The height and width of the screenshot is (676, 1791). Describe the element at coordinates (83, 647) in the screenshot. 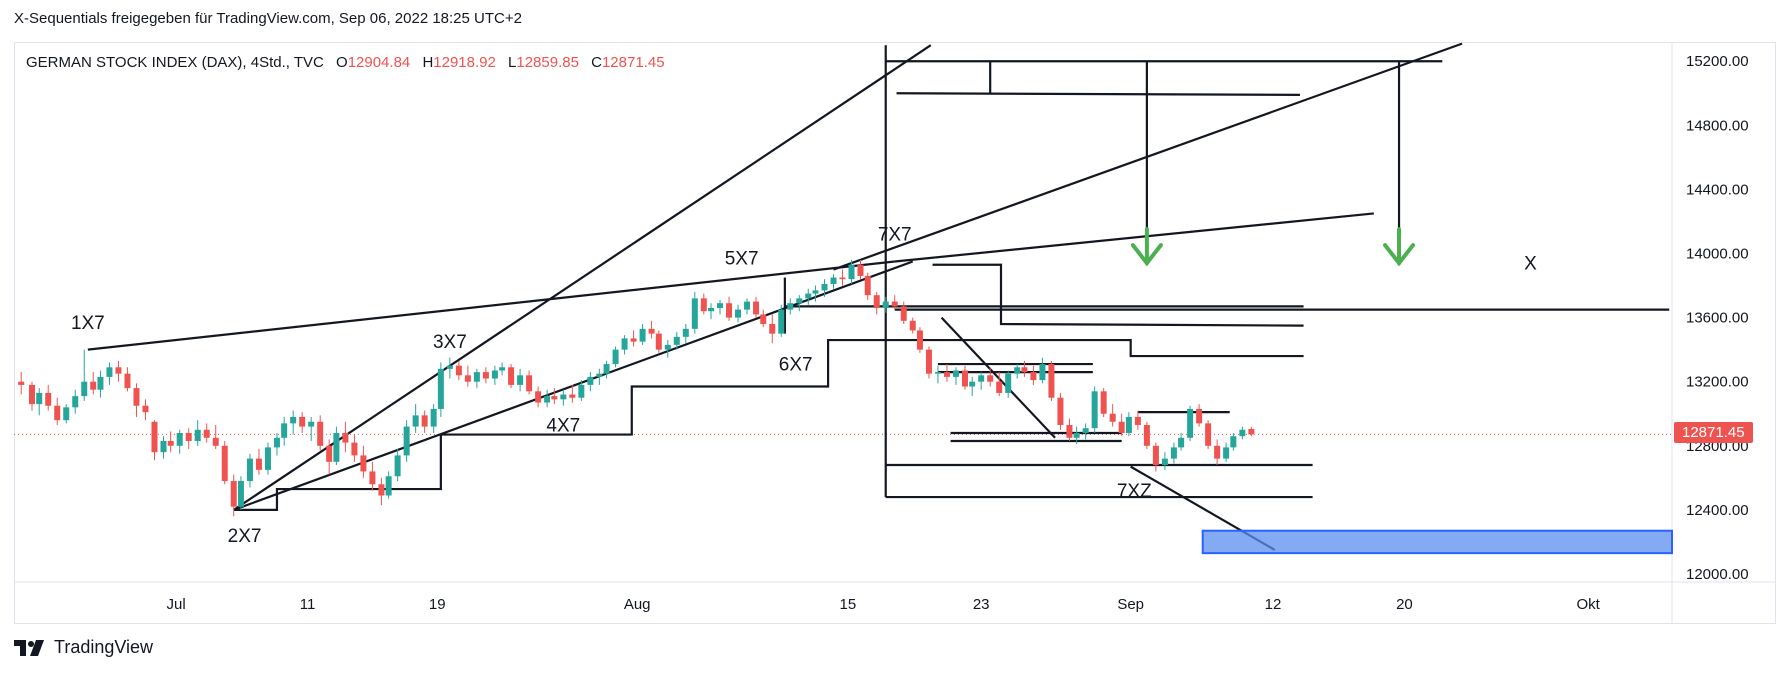

I see `tradingview-brand: TradingView` at that location.